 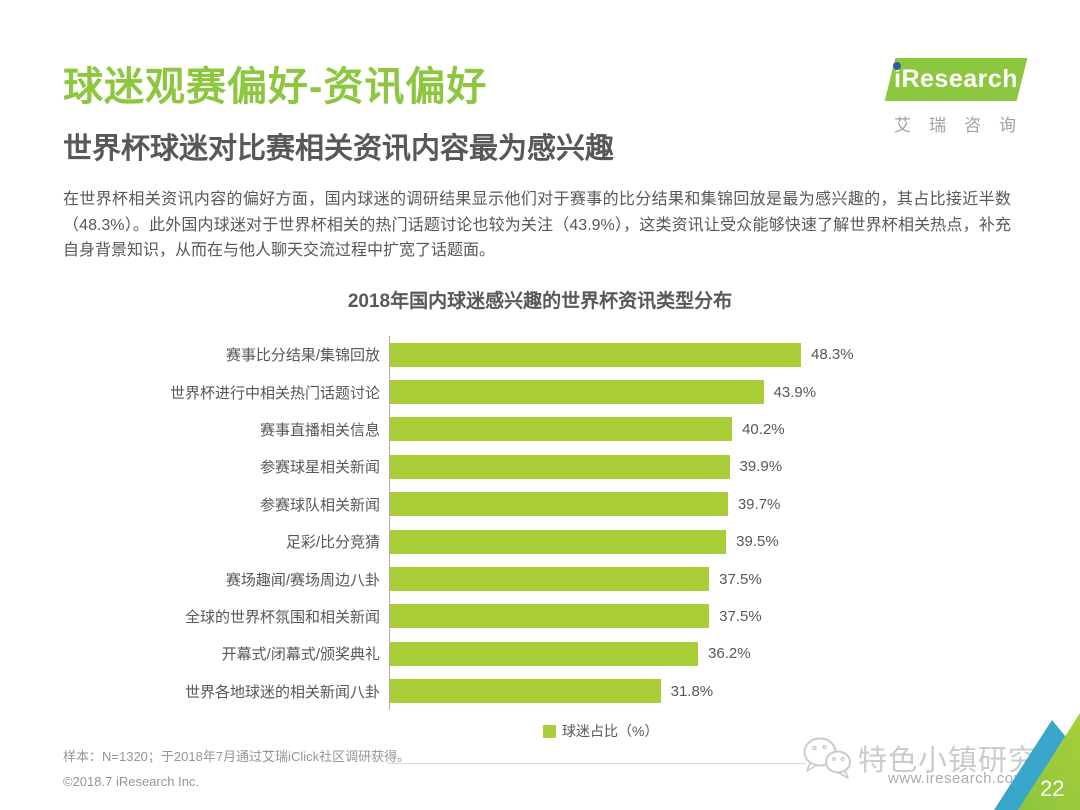 I want to click on value-label: 40.2%, so click(x=763, y=429).